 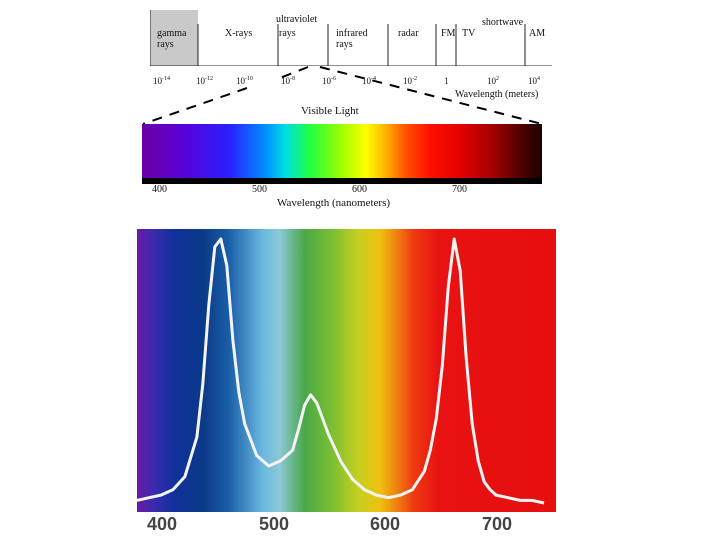 What do you see at coordinates (448, 33) in the screenshot?
I see `band-fm: FM` at bounding box center [448, 33].